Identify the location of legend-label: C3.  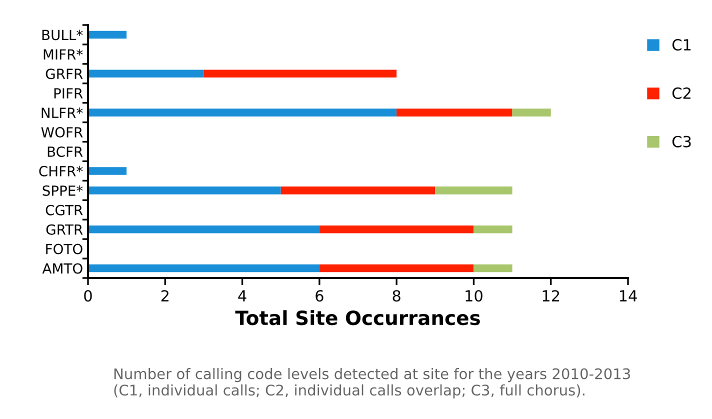
(681, 142).